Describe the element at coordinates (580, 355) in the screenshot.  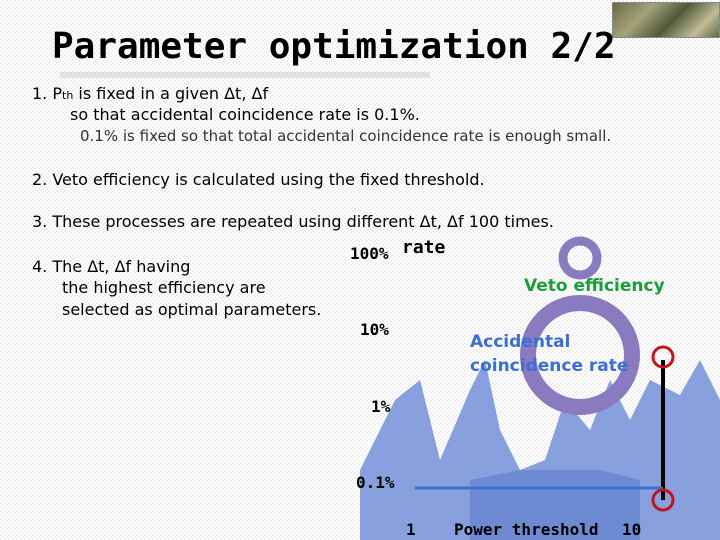
I see `purple-ring-large` at that location.